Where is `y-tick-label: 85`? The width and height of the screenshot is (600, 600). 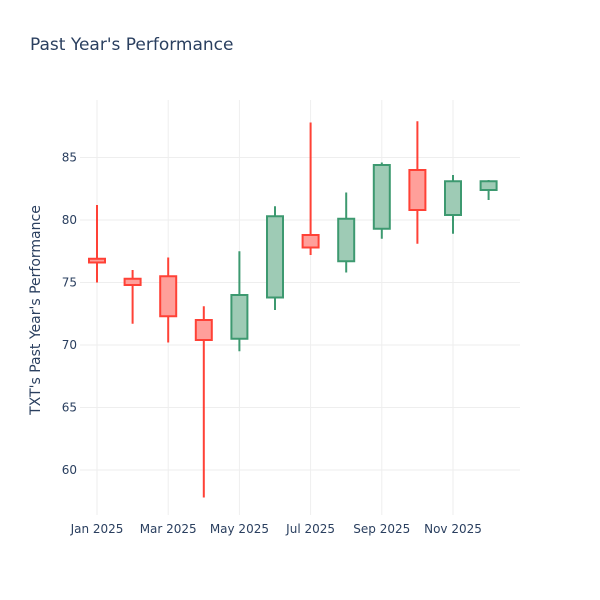 y-tick-label: 85 is located at coordinates (69, 158).